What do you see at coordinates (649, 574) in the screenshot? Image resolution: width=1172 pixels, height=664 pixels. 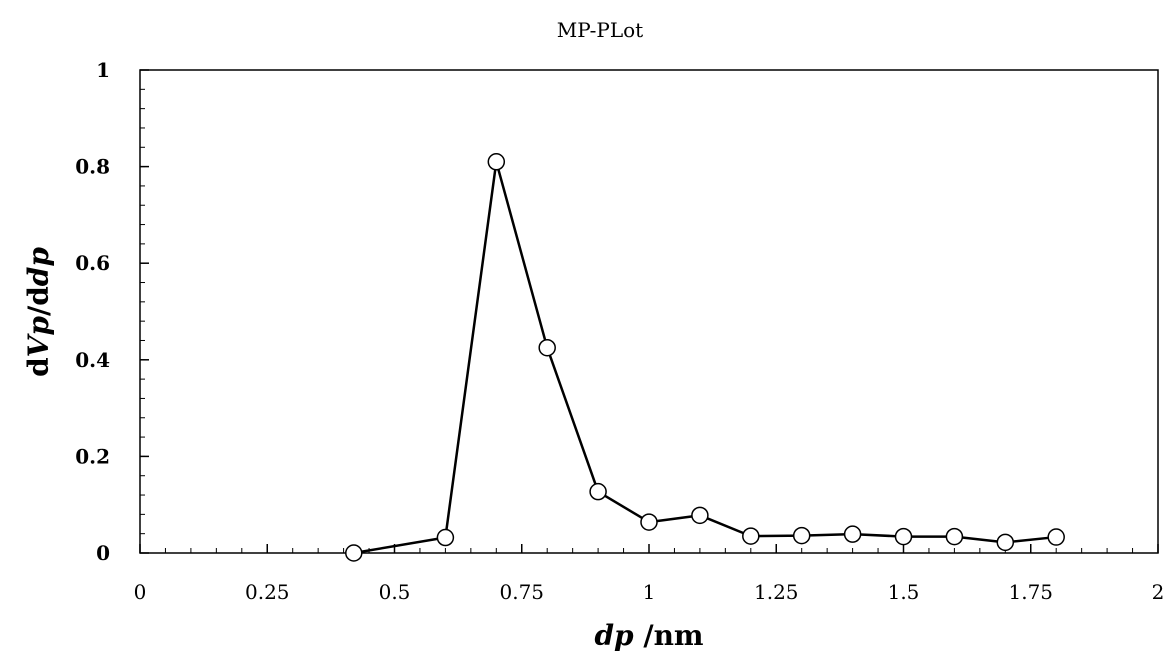 I see `x-axis: 0 0.25 0.5 0.75 1 1.25 1.5 1.75 2` at bounding box center [649, 574].